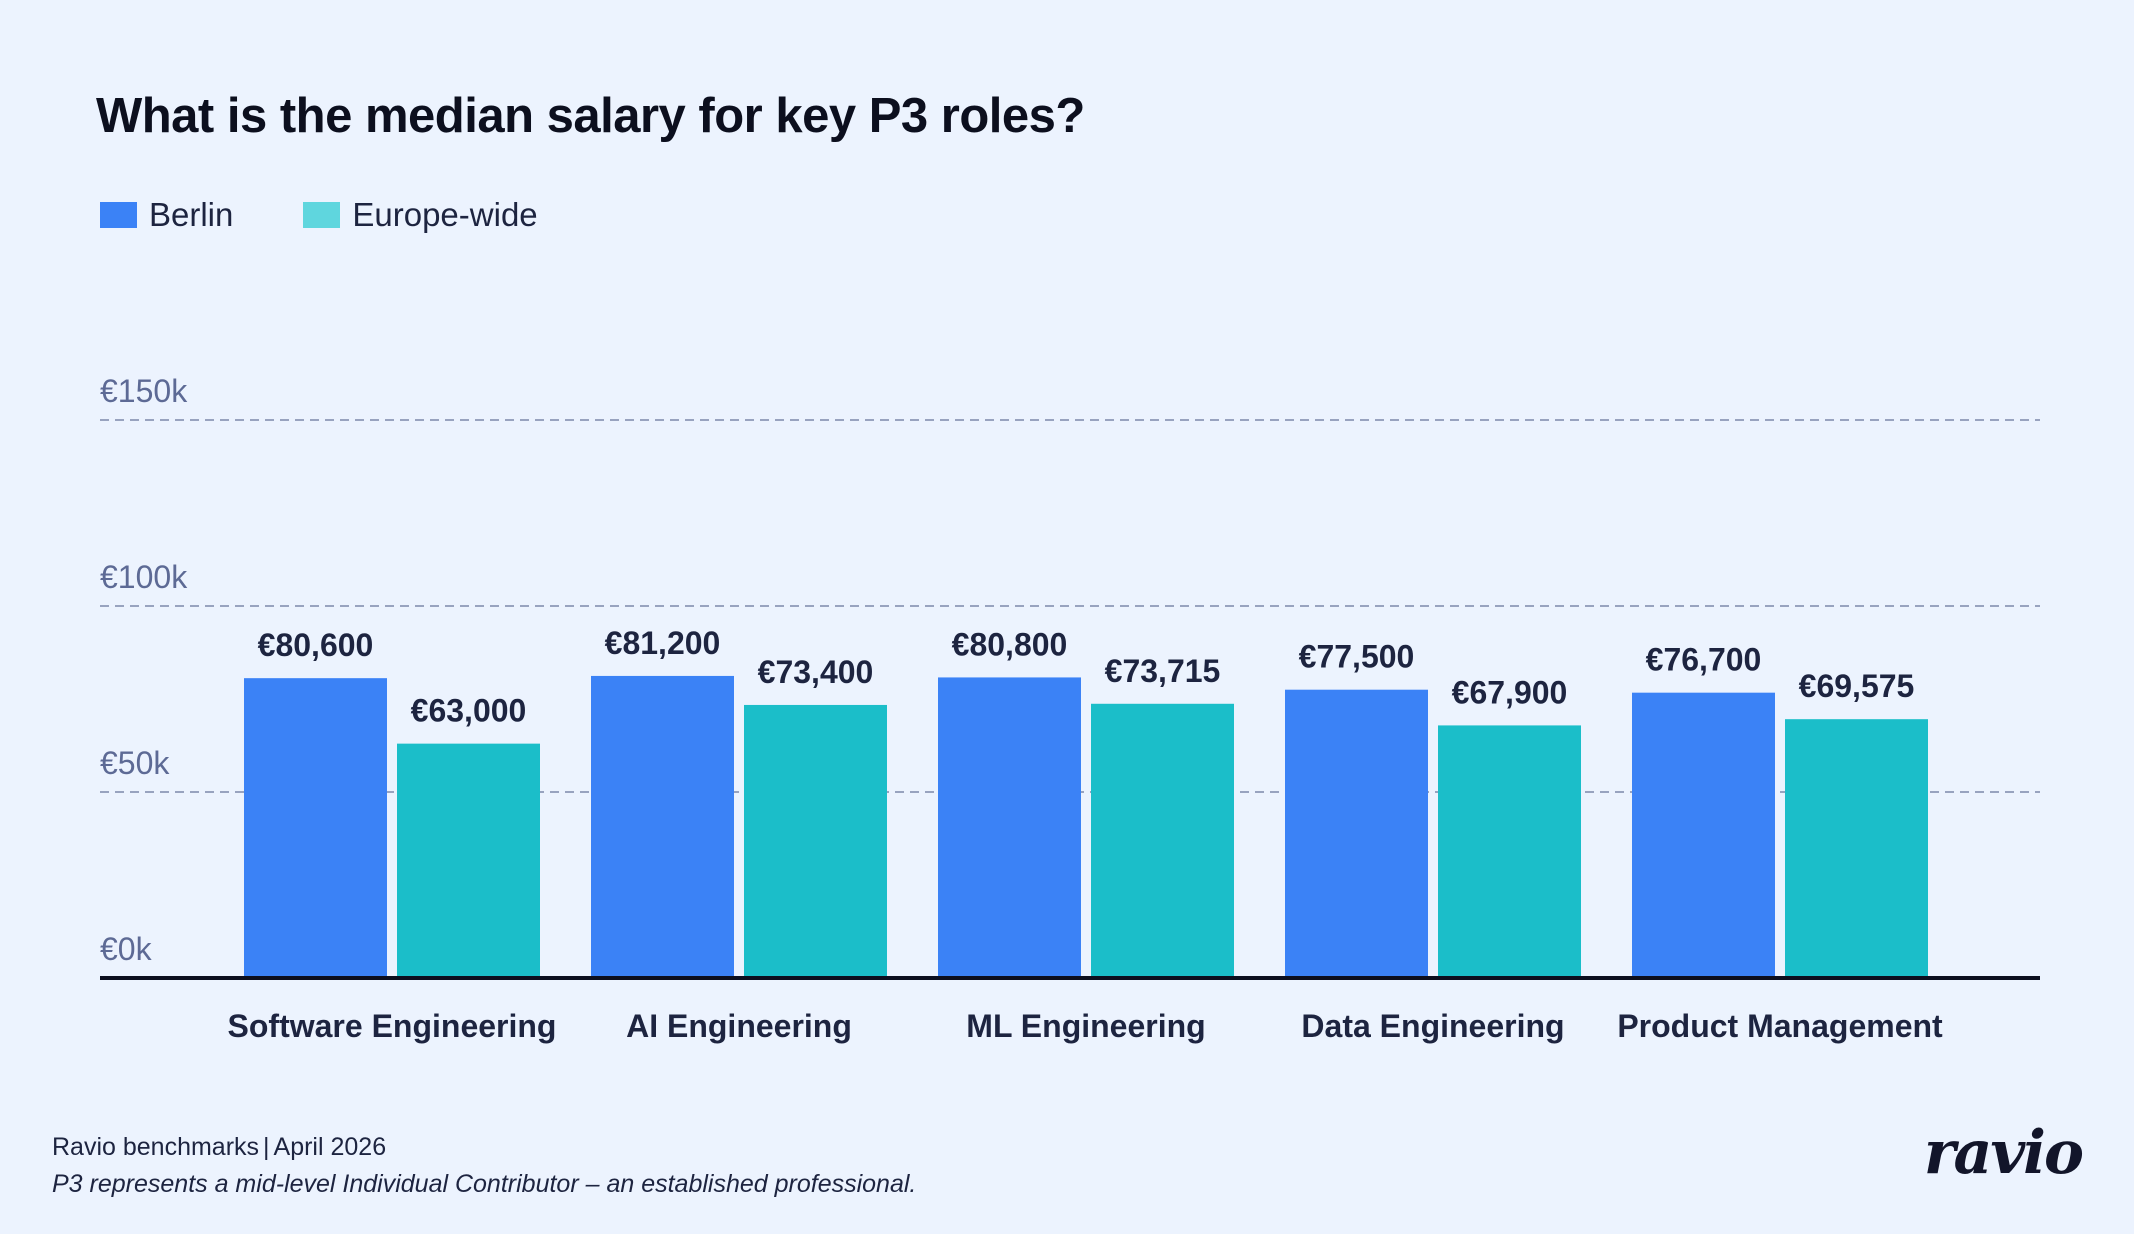 This screenshot has height=1234, width=2134. I want to click on footer-source: Ravio benchmarks, so click(156, 1147).